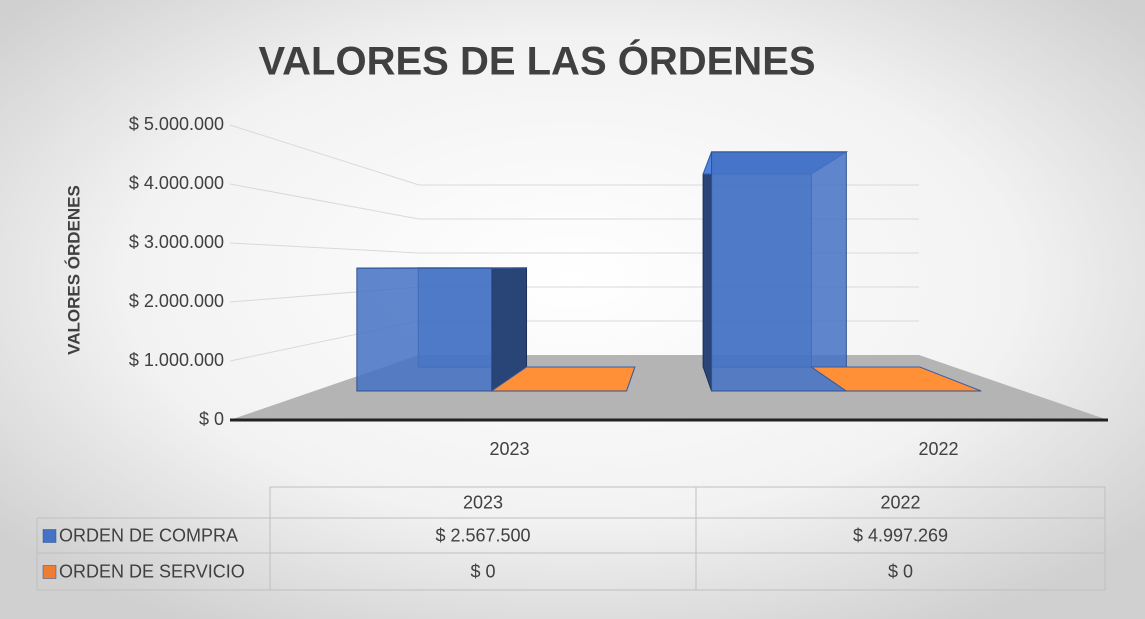 The height and width of the screenshot is (619, 1145). I want to click on x-tick-label: 2022, so click(938, 449).